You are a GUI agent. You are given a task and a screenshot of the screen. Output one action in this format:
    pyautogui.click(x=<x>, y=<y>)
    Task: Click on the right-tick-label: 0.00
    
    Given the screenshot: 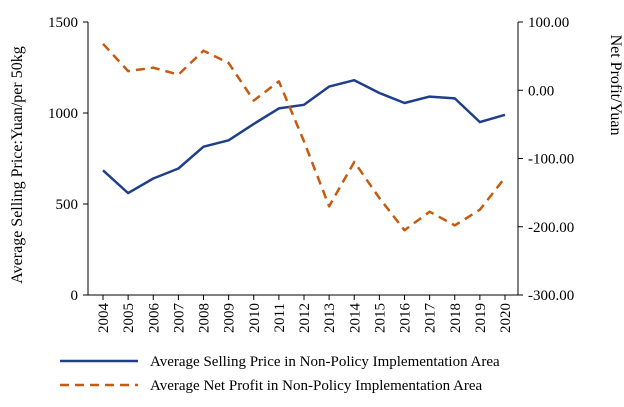 What is the action you would take?
    pyautogui.click(x=541, y=91)
    